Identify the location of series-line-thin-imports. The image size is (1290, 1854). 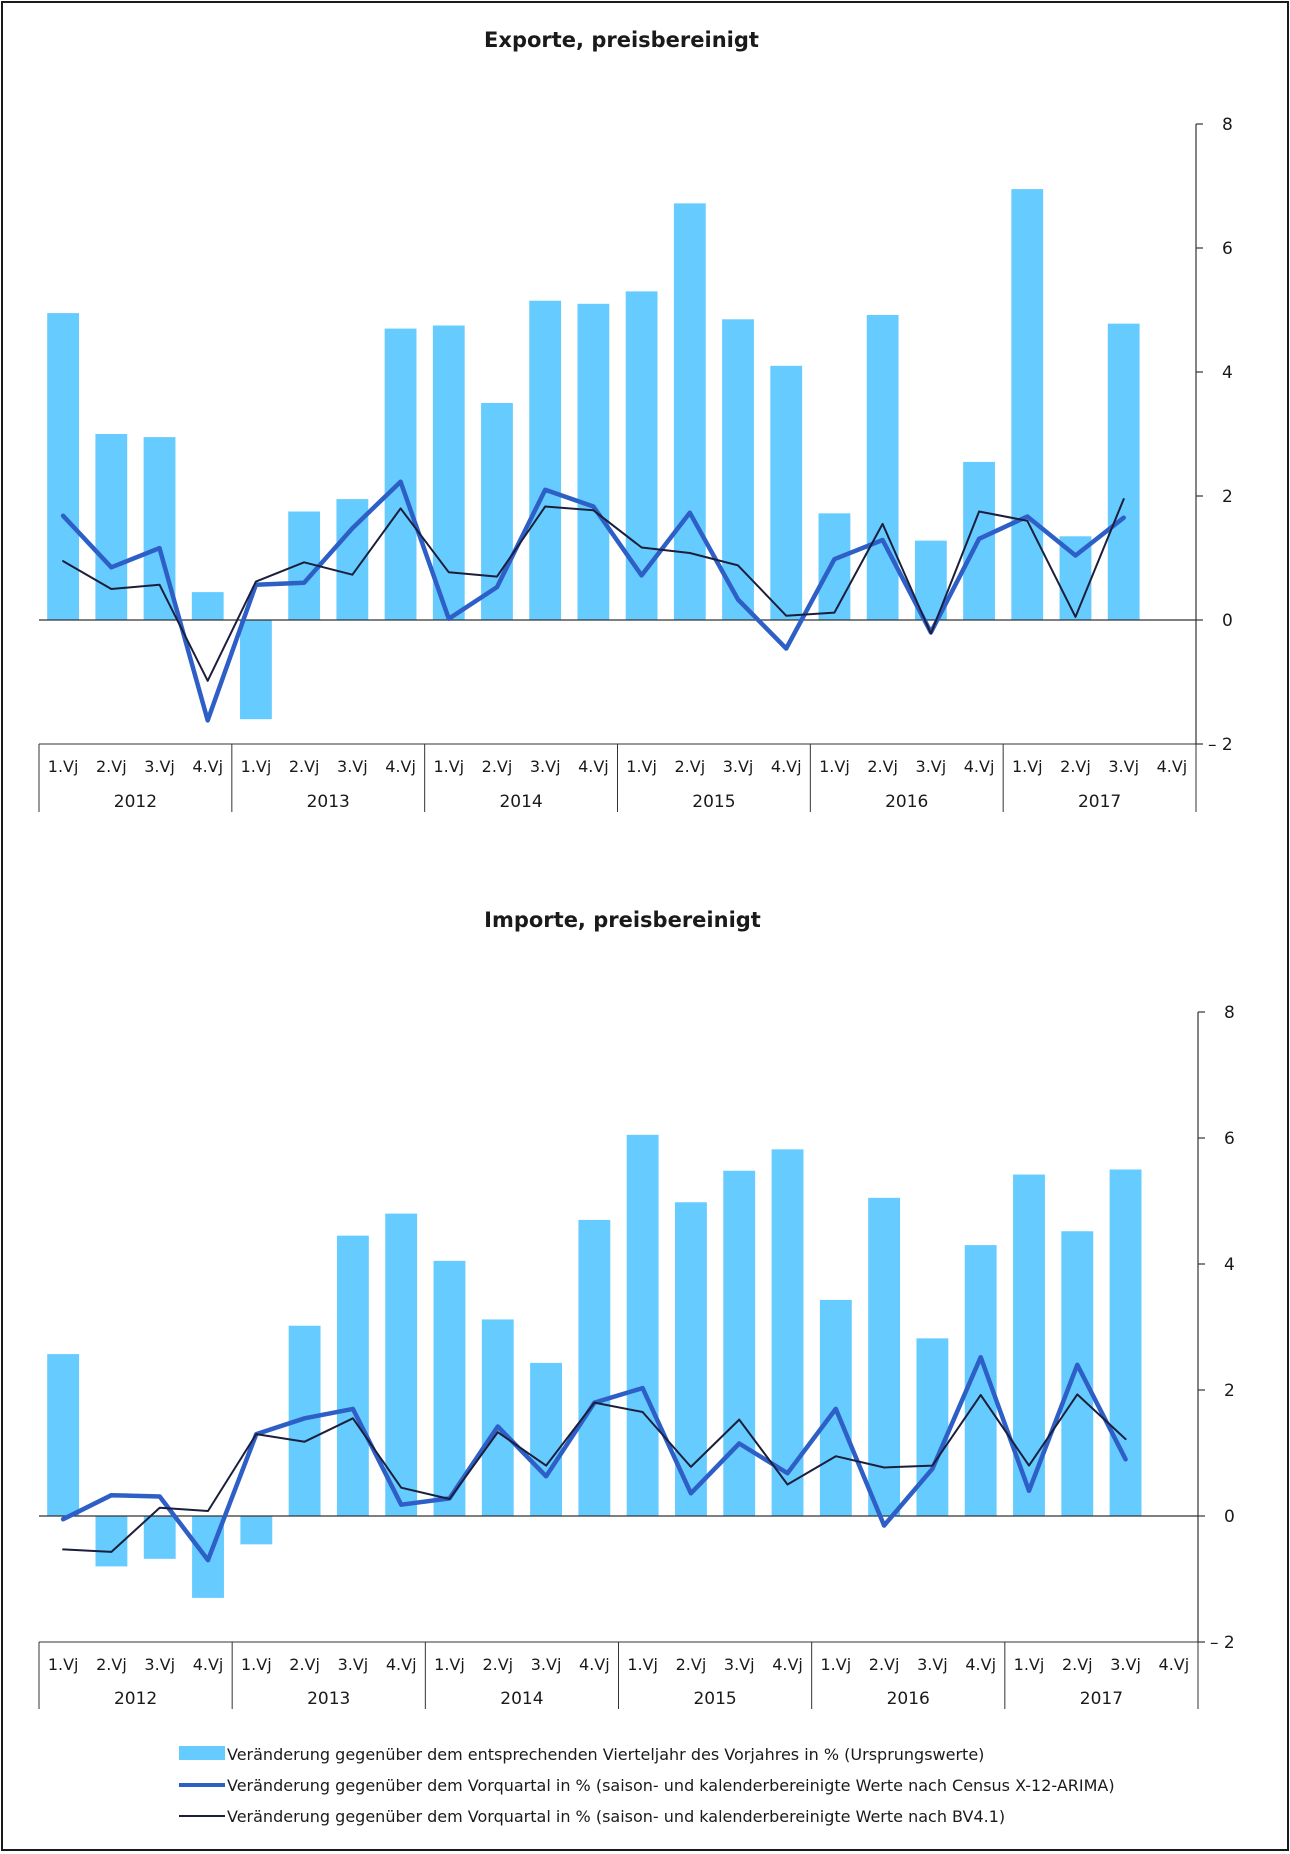
(594, 1473).